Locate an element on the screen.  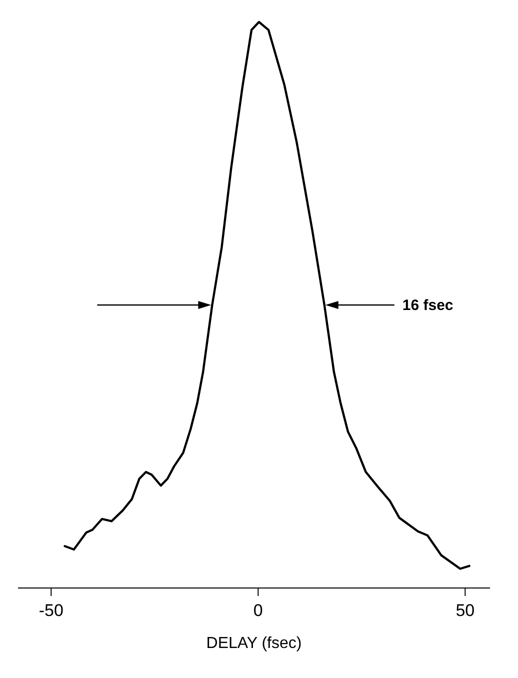
x-tick-label: -50 is located at coordinates (51, 610).